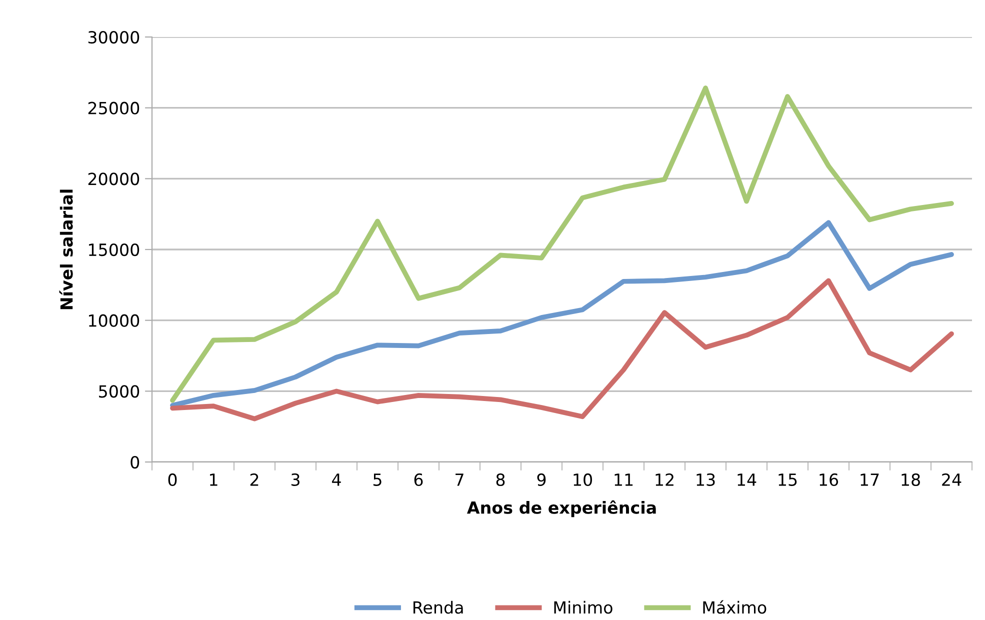 This screenshot has height=620, width=985. Describe the element at coordinates (583, 479) in the screenshot. I see `x-tick-label: 10` at that location.